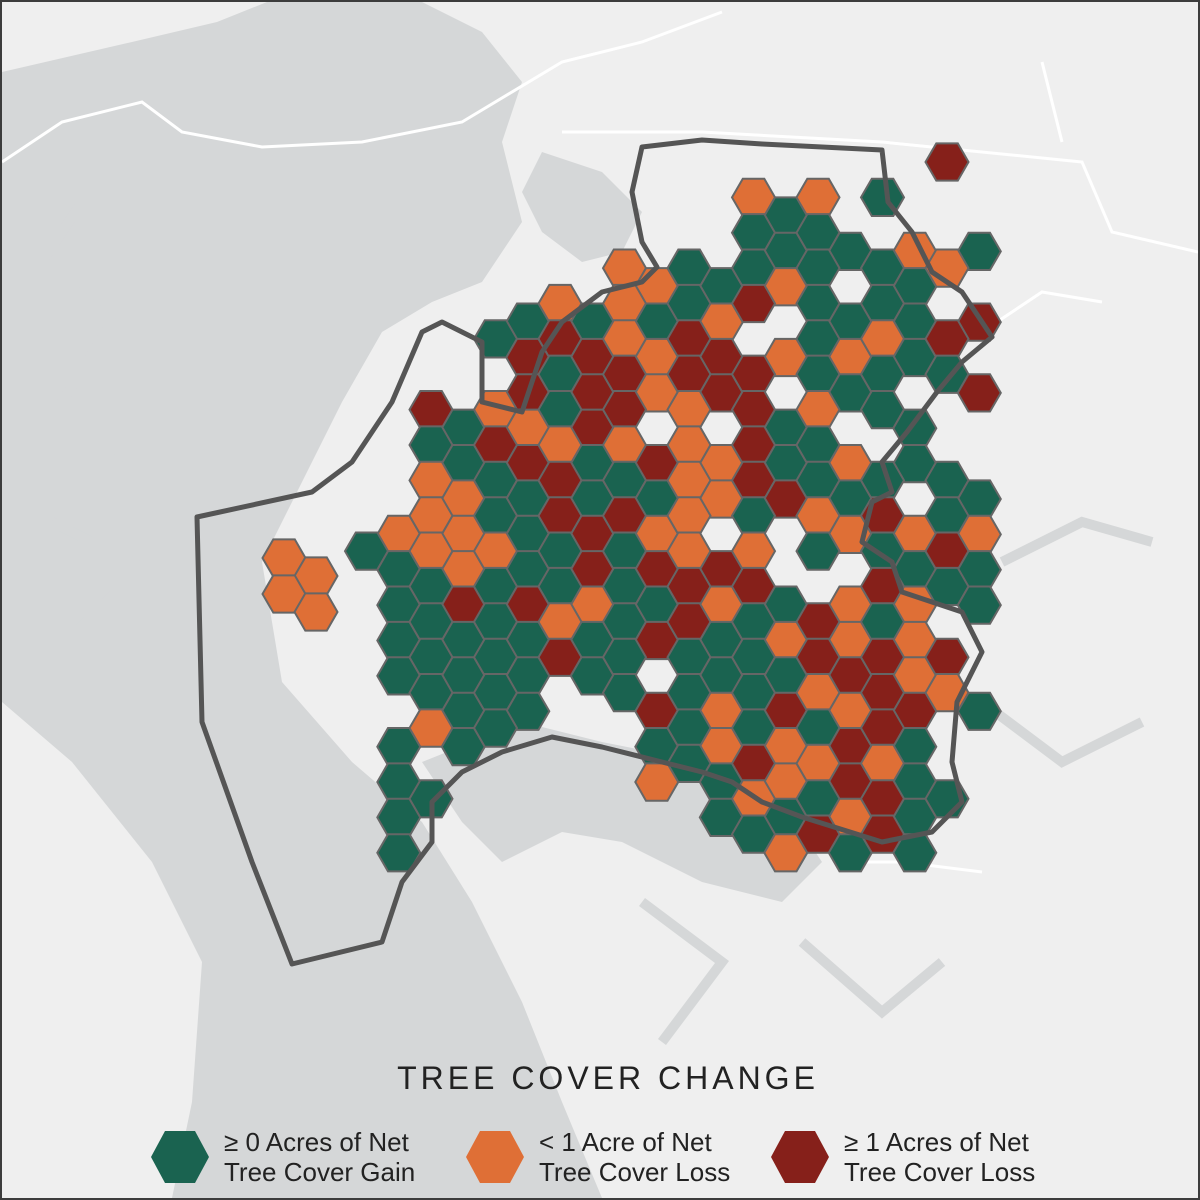 The width and height of the screenshot is (1200, 1200). Describe the element at coordinates (582, 207) in the screenshot. I see `river-water` at that location.